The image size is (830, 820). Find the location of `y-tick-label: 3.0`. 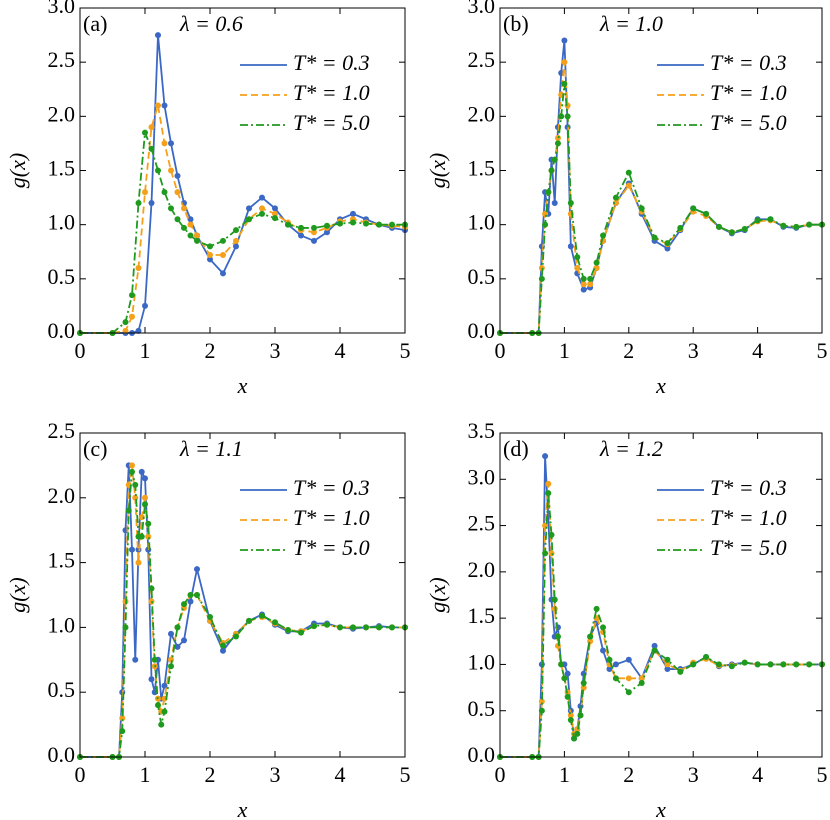

y-tick-label: 3.0 is located at coordinates (482, 476).